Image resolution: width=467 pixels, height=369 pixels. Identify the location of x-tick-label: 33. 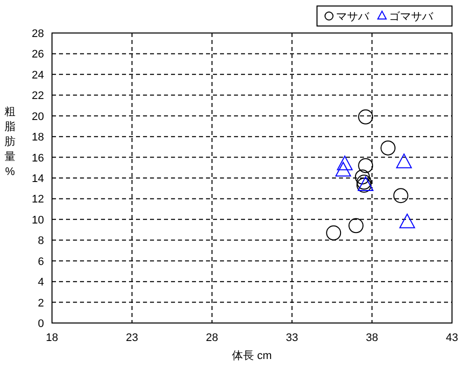
(292, 338).